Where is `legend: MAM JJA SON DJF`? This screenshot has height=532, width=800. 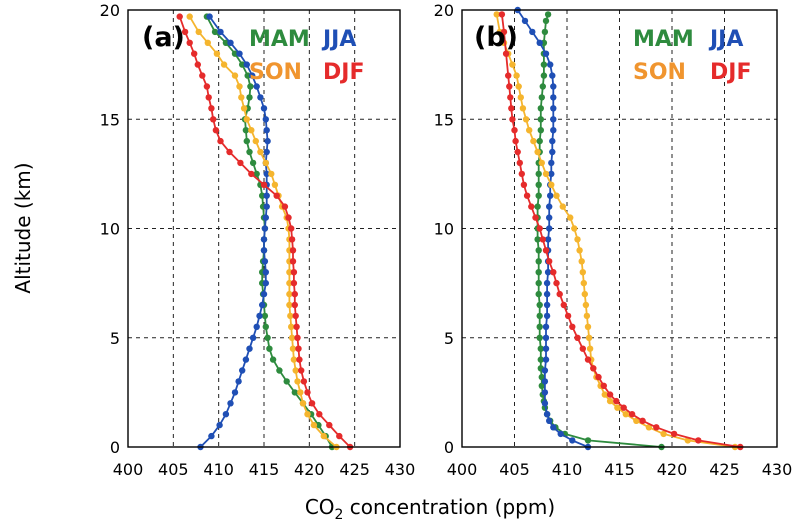
legend: MAM JJA SON DJF is located at coordinates (306, 56).